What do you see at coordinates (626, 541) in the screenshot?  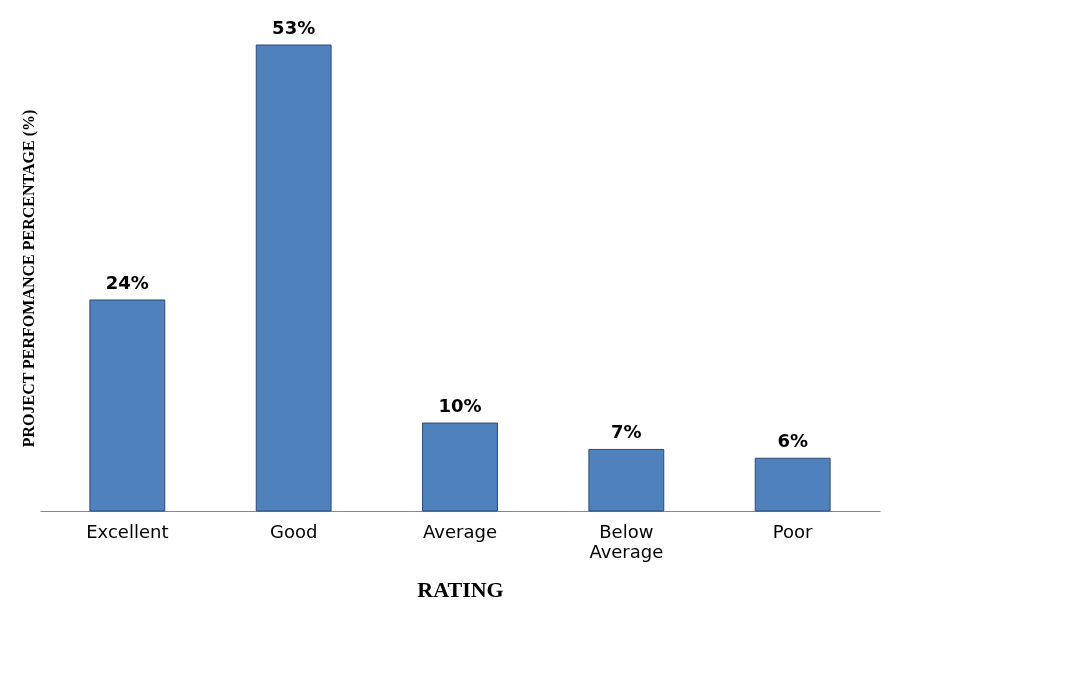 I see `x-tick-label: Below Average` at bounding box center [626, 541].